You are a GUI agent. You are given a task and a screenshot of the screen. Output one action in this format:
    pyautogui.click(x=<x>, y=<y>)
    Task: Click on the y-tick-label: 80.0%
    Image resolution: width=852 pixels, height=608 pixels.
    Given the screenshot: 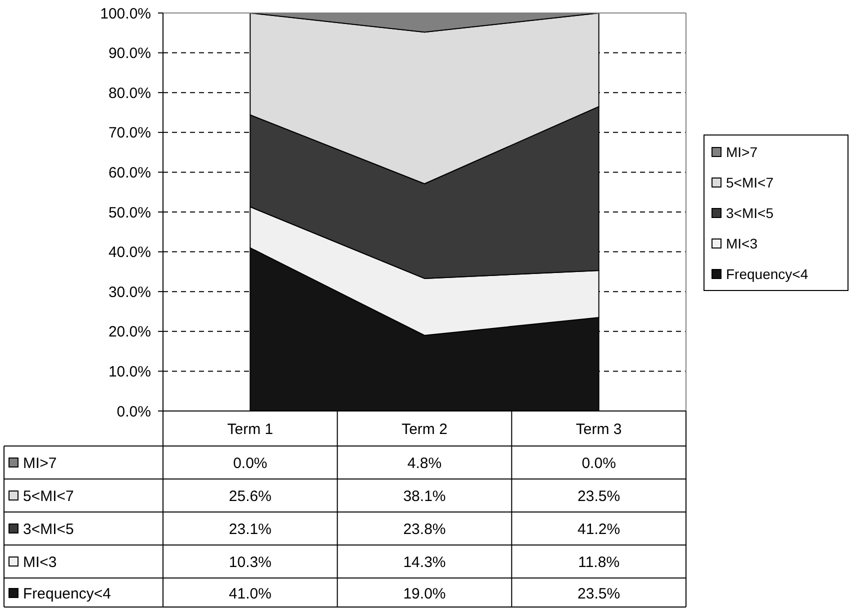 What is the action you would take?
    pyautogui.click(x=129, y=93)
    